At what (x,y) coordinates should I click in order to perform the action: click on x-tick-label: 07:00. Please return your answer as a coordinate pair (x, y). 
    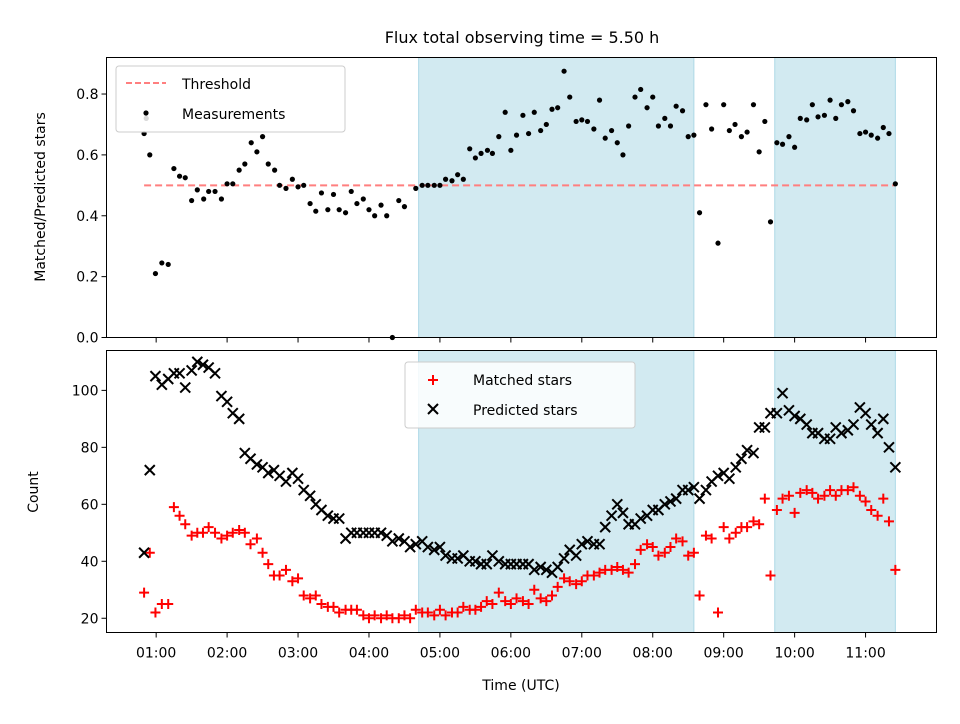
    Looking at the image, I should click on (582, 654).